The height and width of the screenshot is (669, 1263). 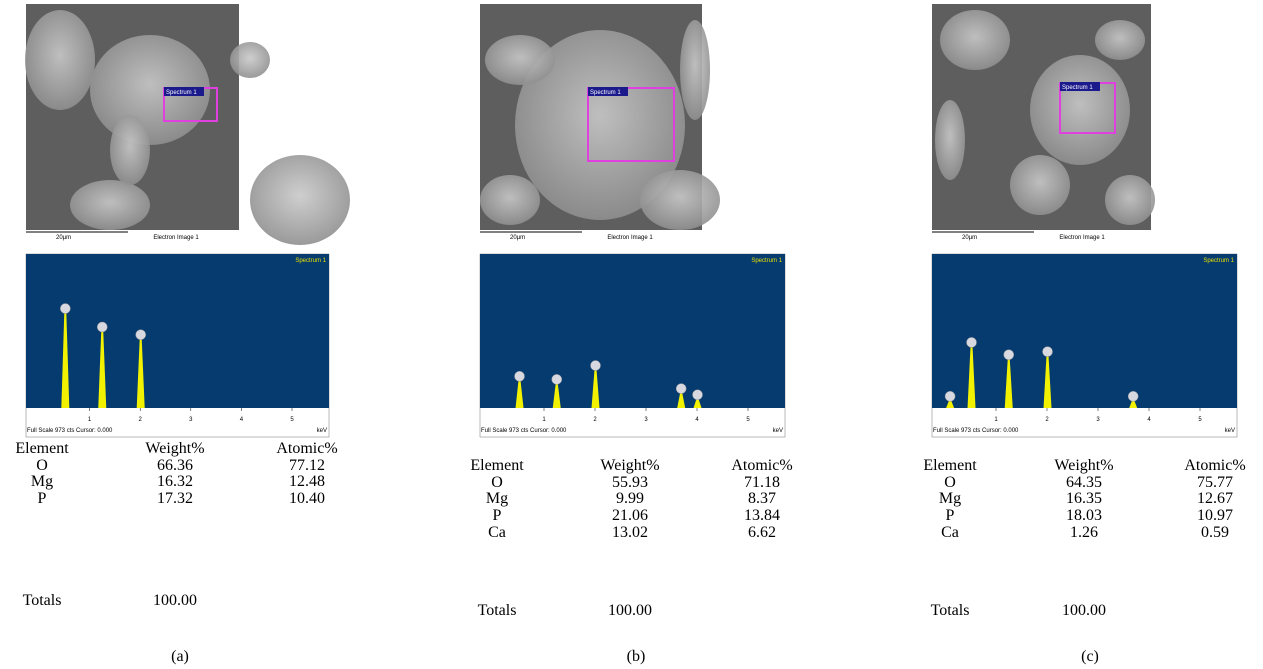 What do you see at coordinates (762, 515) in the screenshot?
I see `table-cell: 13.84` at bounding box center [762, 515].